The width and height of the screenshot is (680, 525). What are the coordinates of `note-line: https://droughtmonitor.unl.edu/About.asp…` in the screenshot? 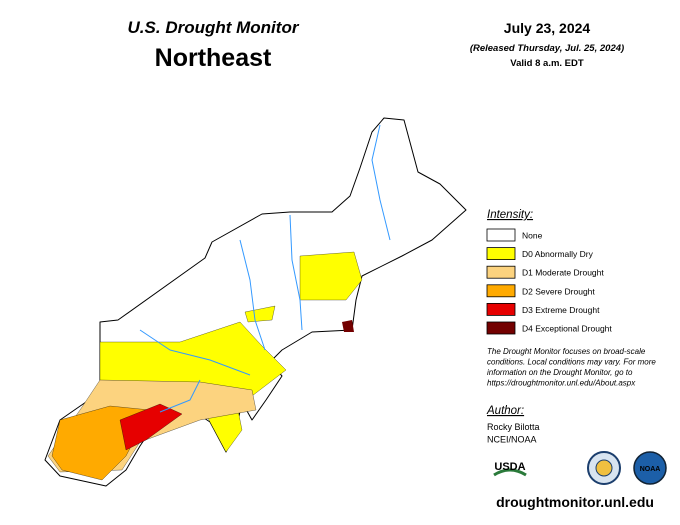 It's located at (561, 383).